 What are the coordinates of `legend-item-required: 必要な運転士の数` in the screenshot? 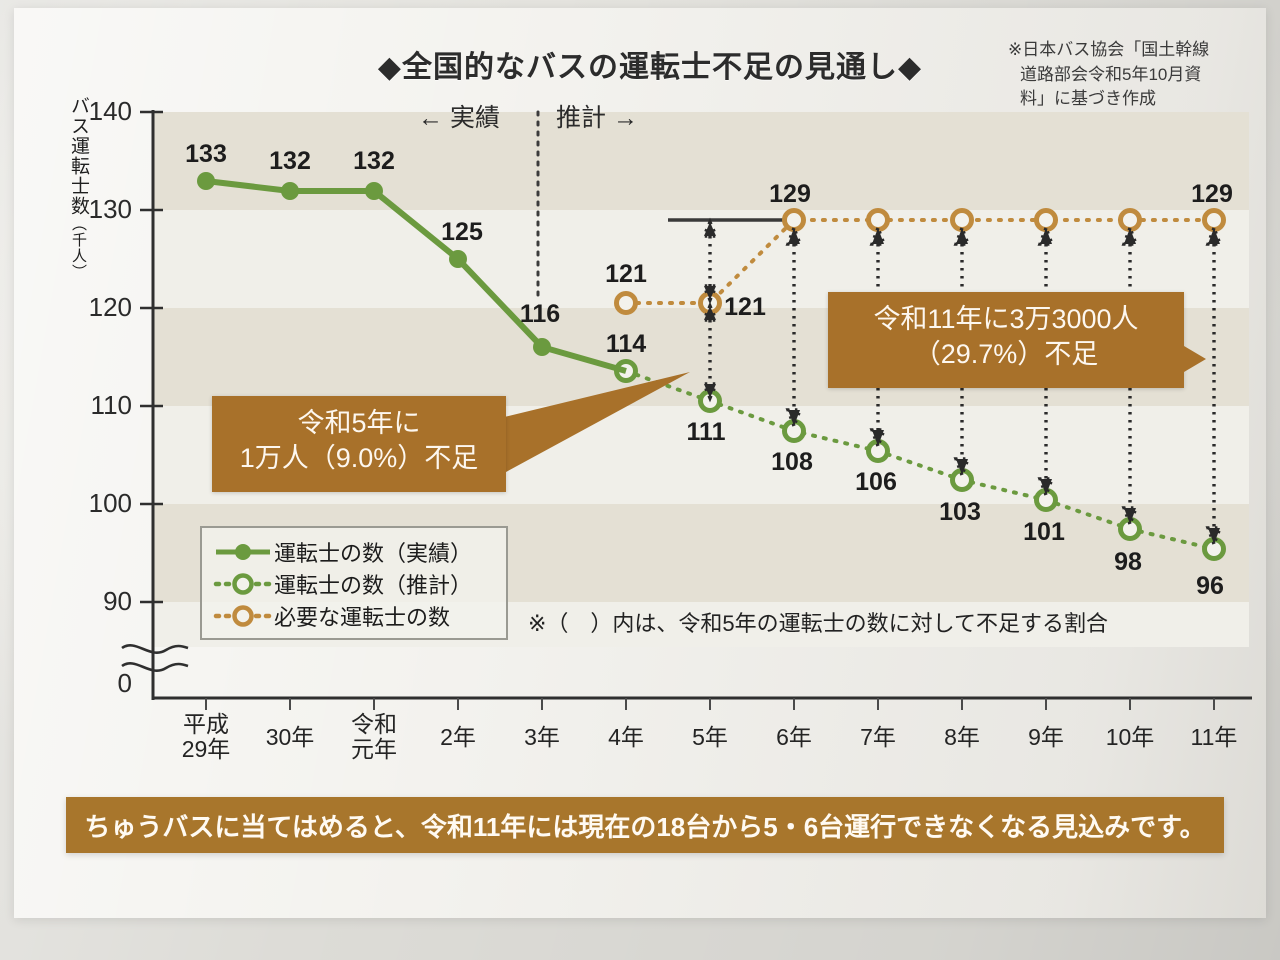 It's located at (354, 616).